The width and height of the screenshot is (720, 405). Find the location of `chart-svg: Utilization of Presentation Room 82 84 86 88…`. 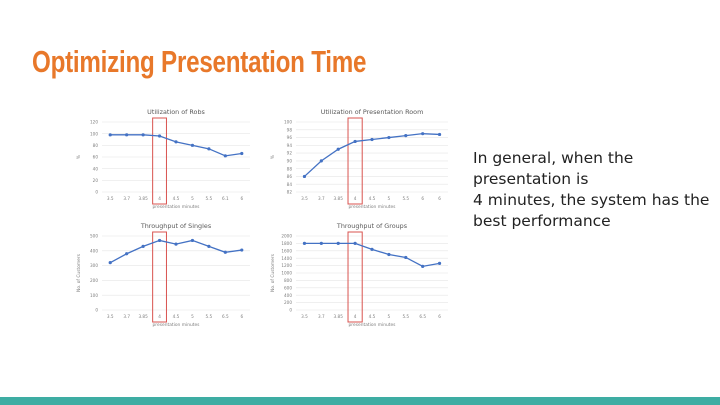

chart-svg: Utilization of Presentation Room 82 84 86 88… is located at coordinates (359, 159).